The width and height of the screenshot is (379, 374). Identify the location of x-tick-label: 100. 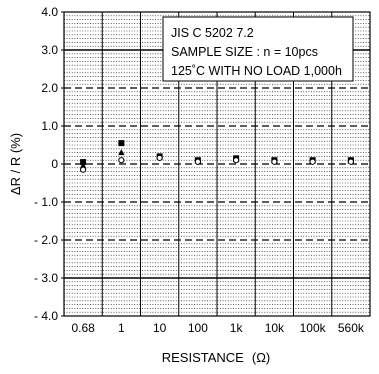
(198, 328).